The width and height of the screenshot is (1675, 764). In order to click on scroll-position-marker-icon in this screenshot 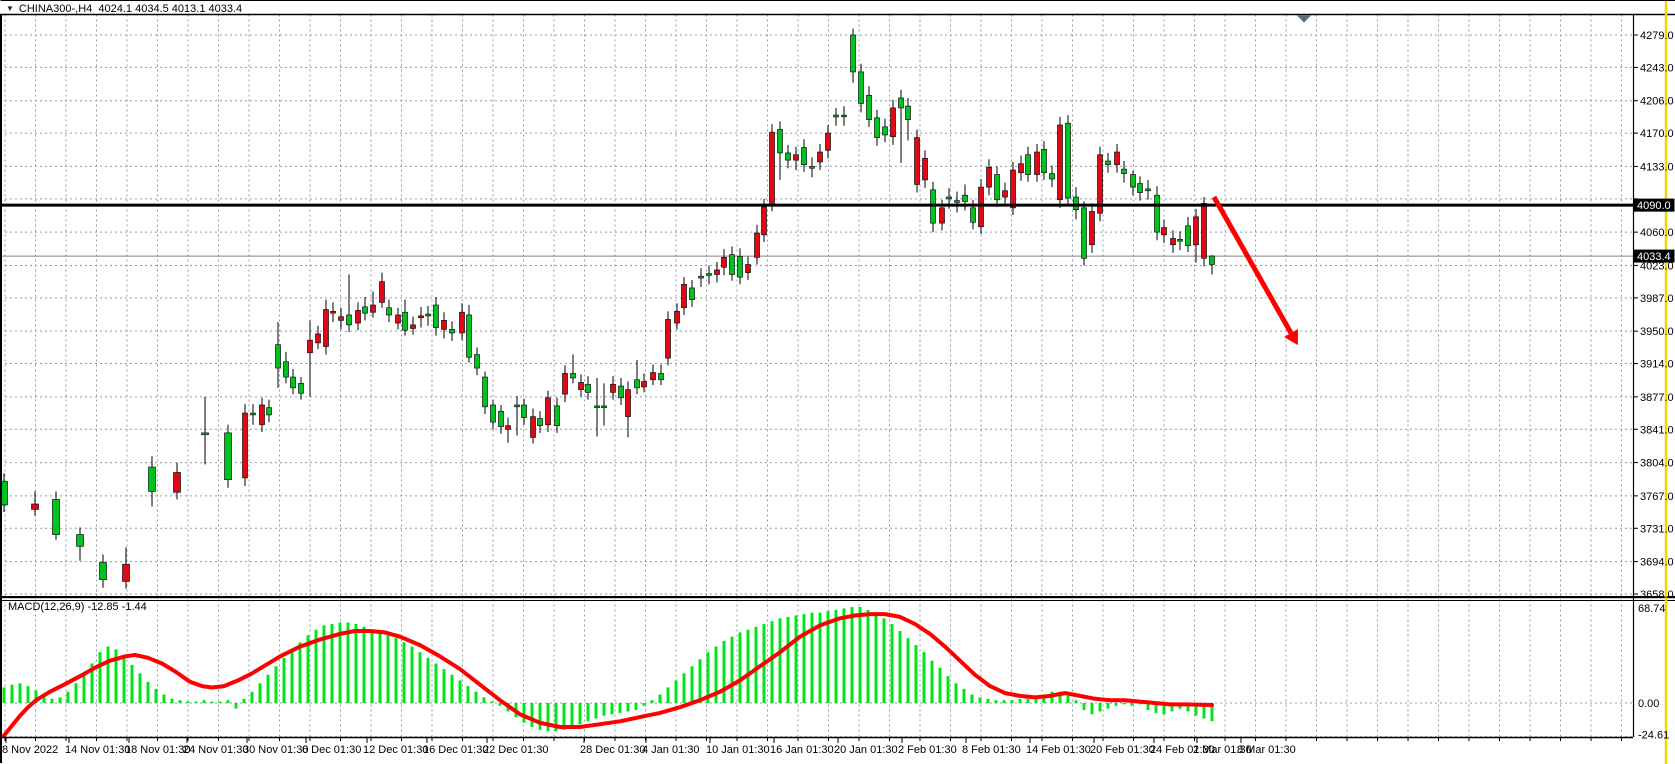, I will do `click(1304, 19)`.